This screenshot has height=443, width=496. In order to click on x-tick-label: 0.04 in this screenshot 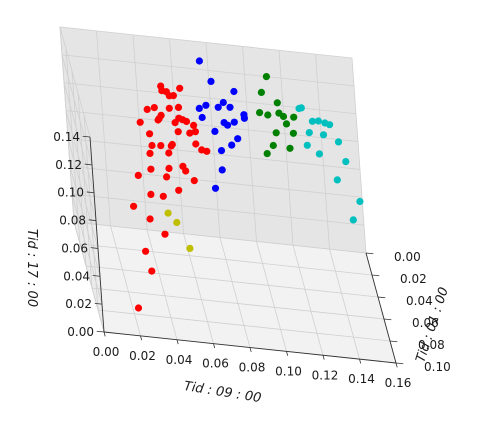, I will do `click(179, 360)`.